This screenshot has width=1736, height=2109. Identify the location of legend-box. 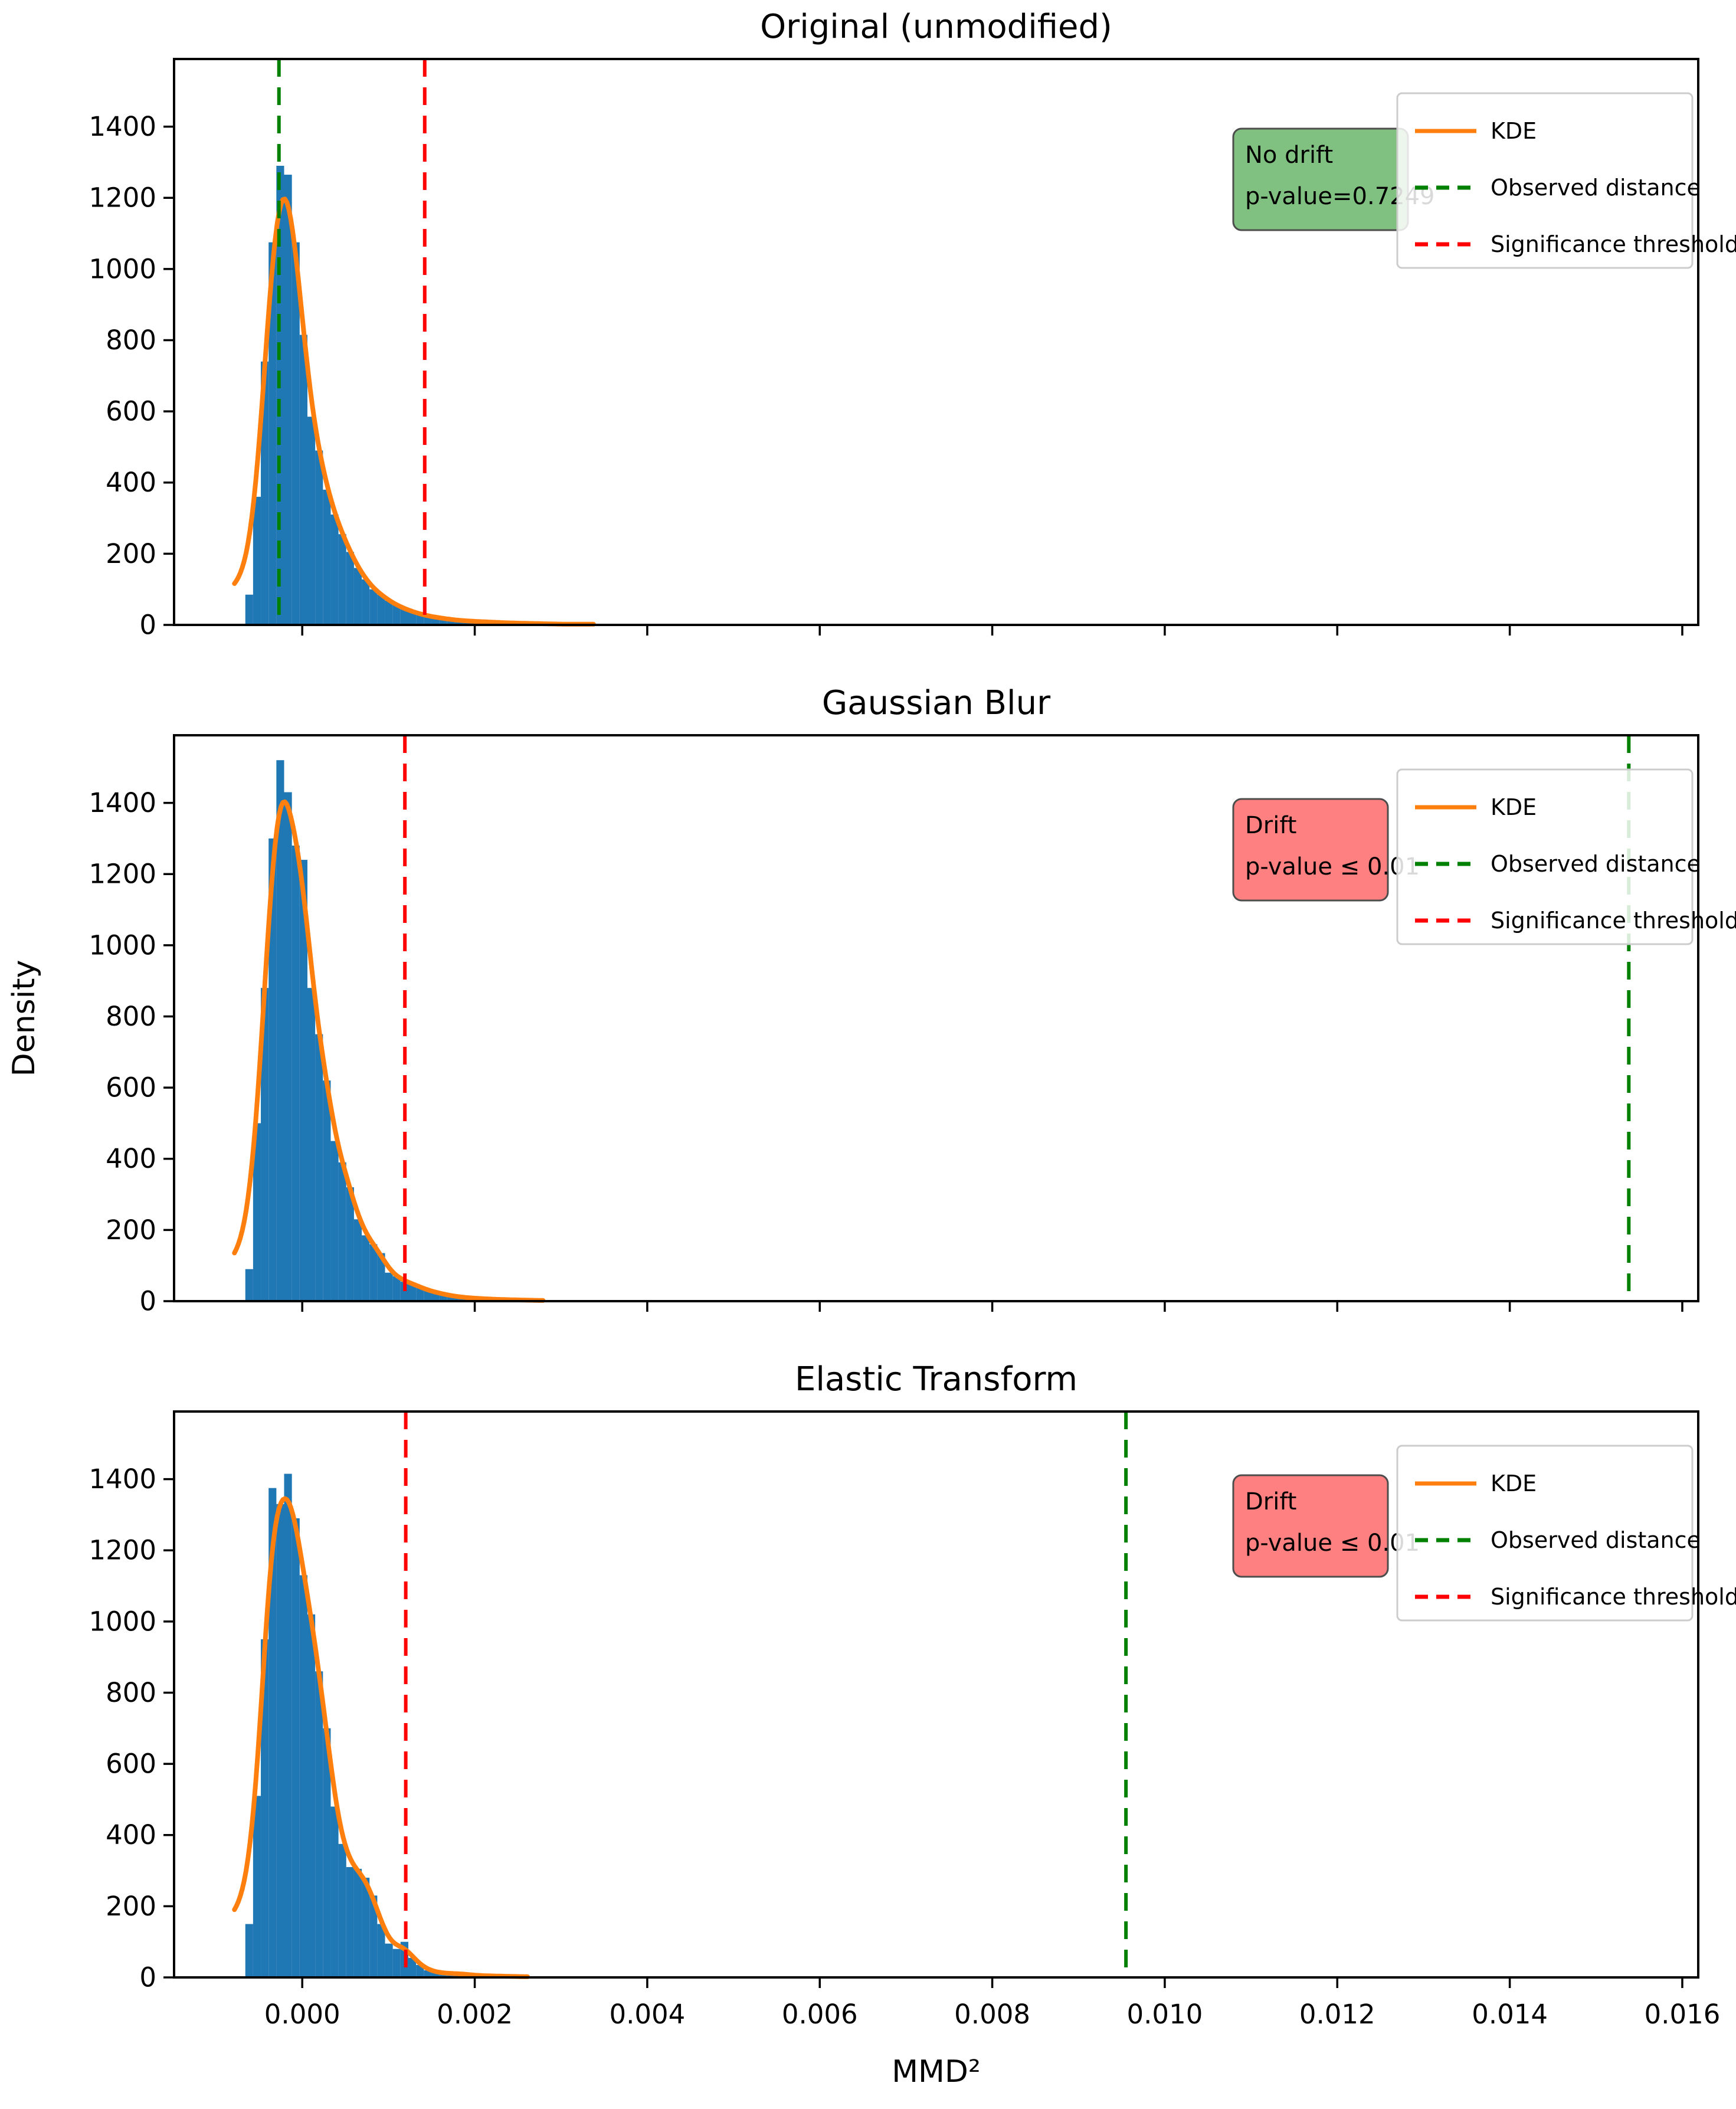
(1545, 1533).